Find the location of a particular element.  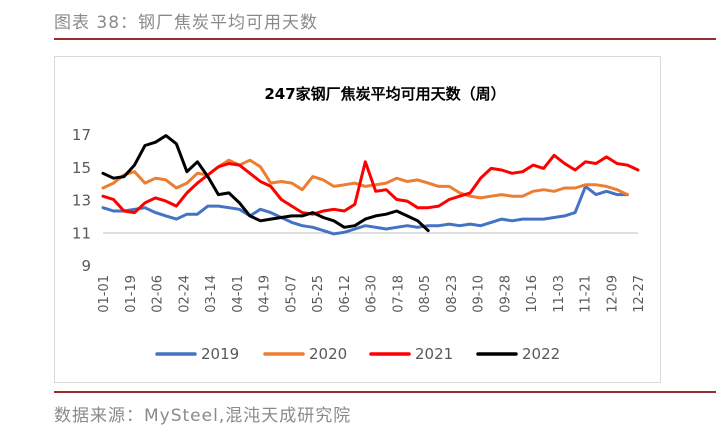

legend-label-2019: 2019 is located at coordinates (220, 354).